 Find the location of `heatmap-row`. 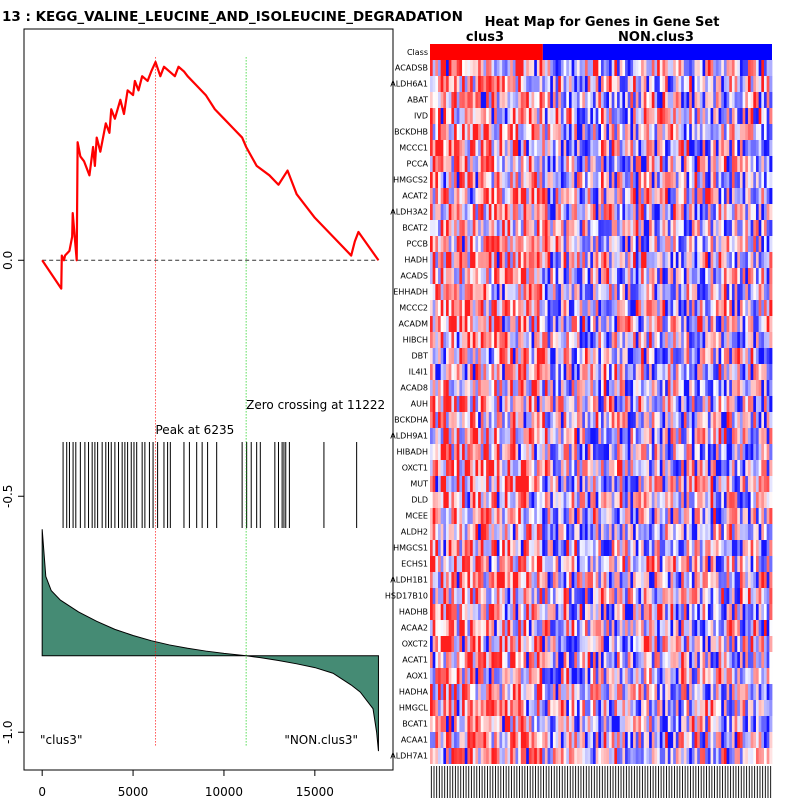

heatmap-row is located at coordinates (601, 132).